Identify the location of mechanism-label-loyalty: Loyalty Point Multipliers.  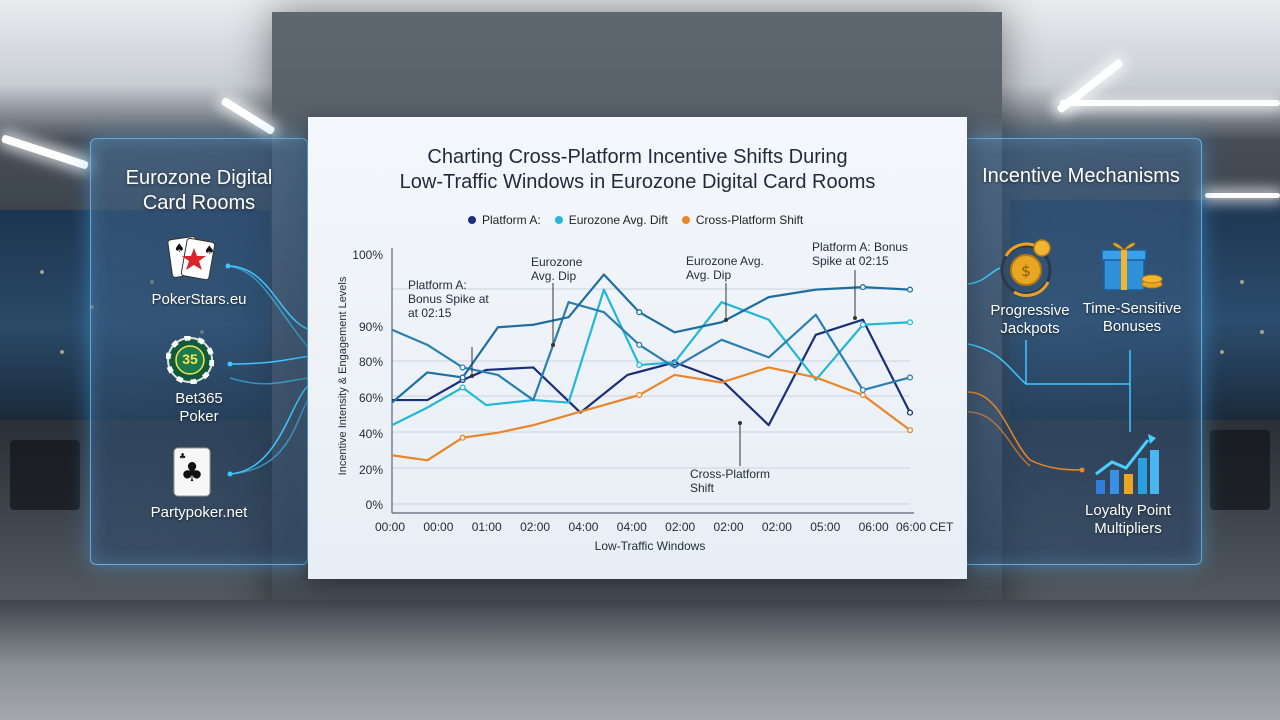
(1128, 520).